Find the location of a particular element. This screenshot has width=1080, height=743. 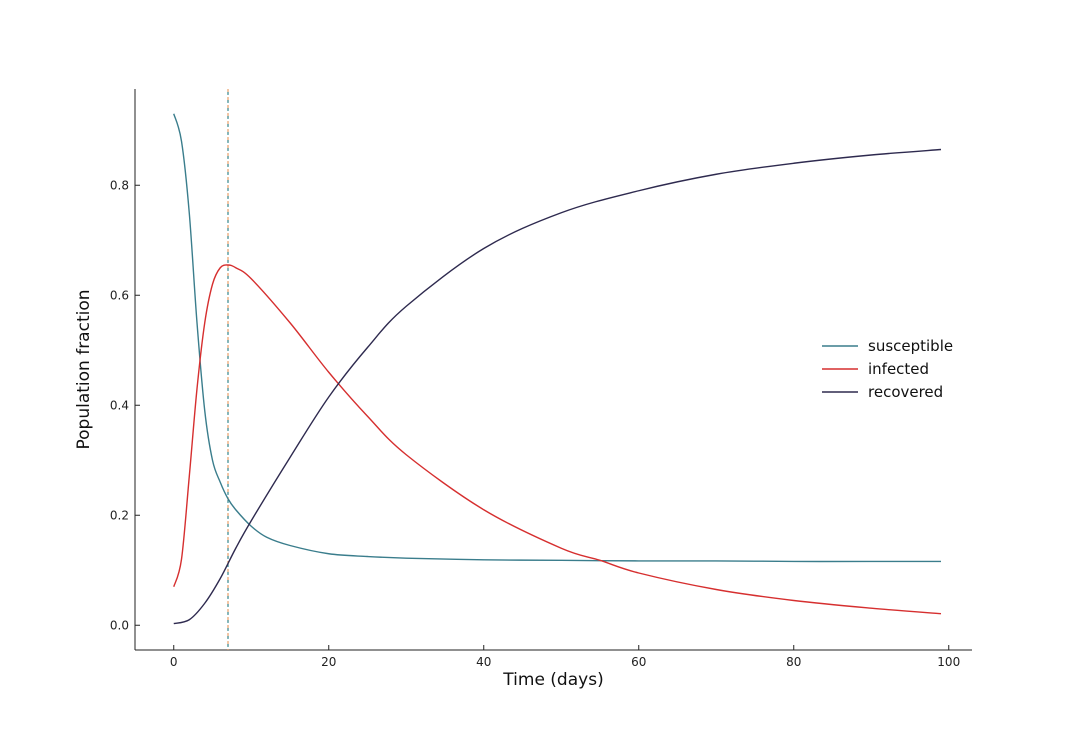

y-ticks: 0.0 0.2 0.4 0.6 0.8 is located at coordinates (125, 405).